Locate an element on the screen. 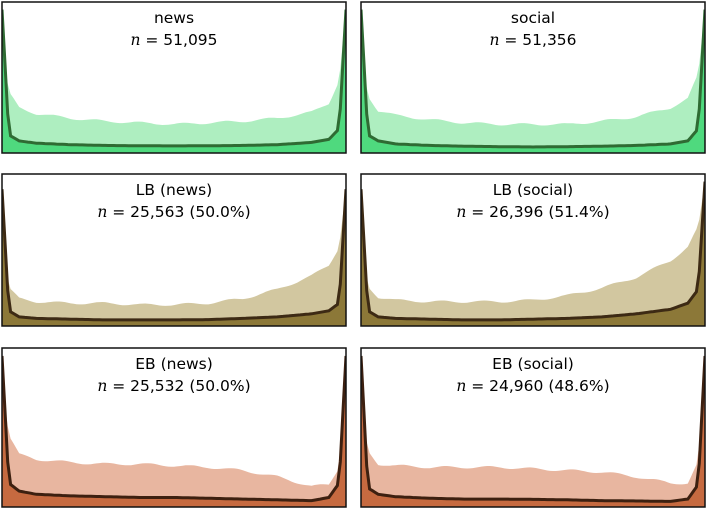  panel-title: EB (social) is located at coordinates (533, 364).